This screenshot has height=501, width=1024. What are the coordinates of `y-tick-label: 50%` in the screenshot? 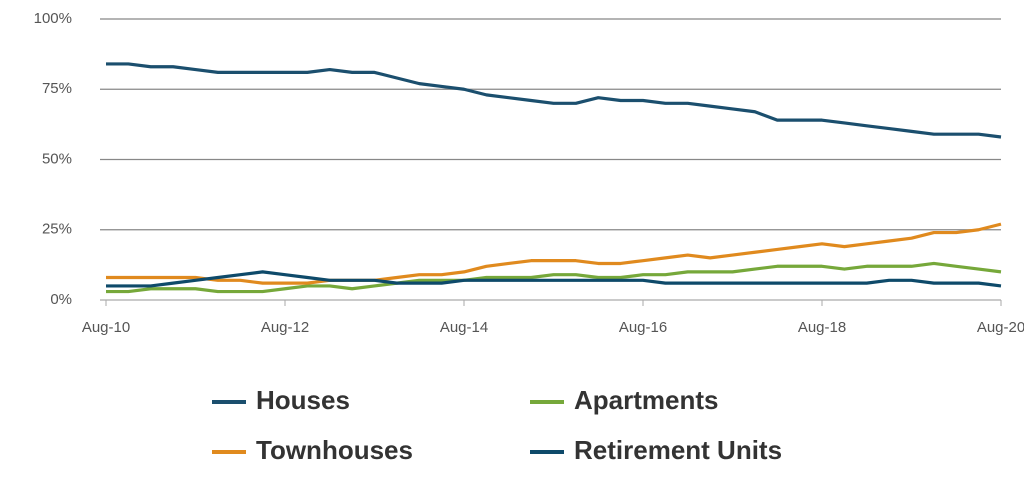 It's located at (57, 158).